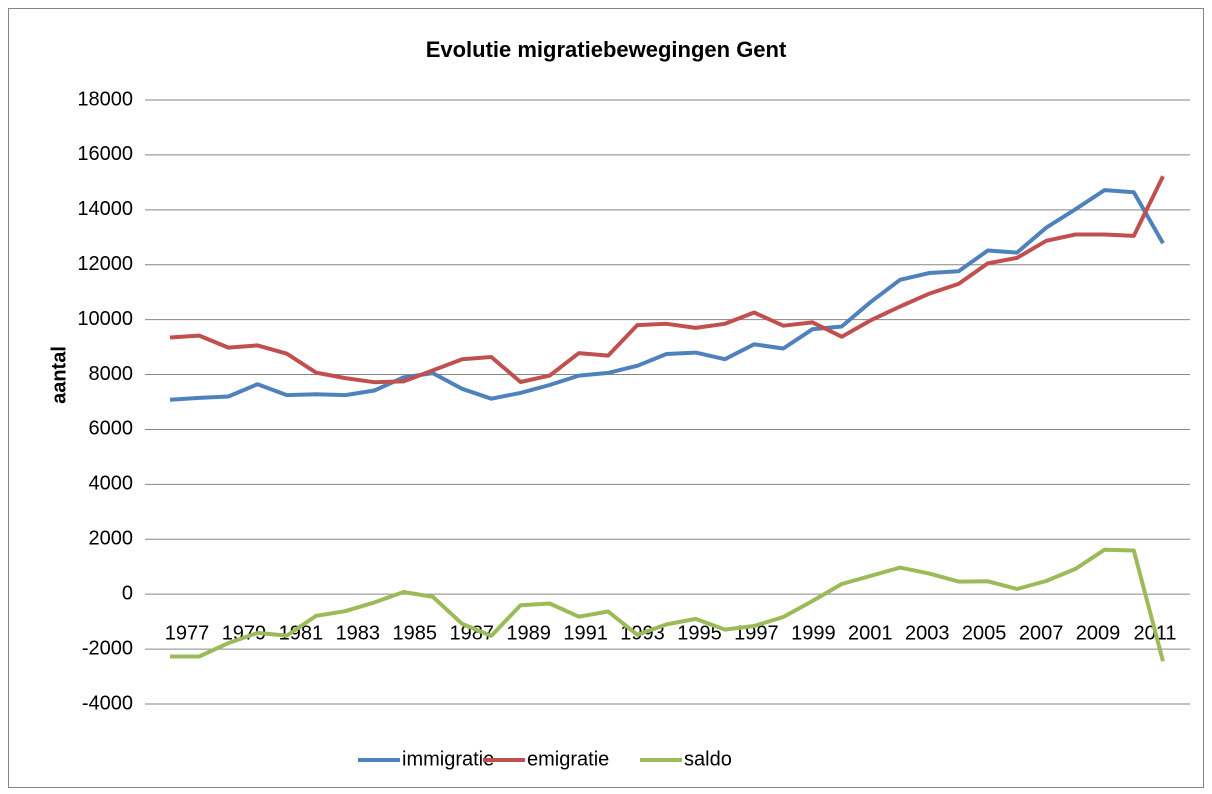 The image size is (1212, 794). Describe the element at coordinates (699, 633) in the screenshot. I see `x-tick-label: 1995` at that location.